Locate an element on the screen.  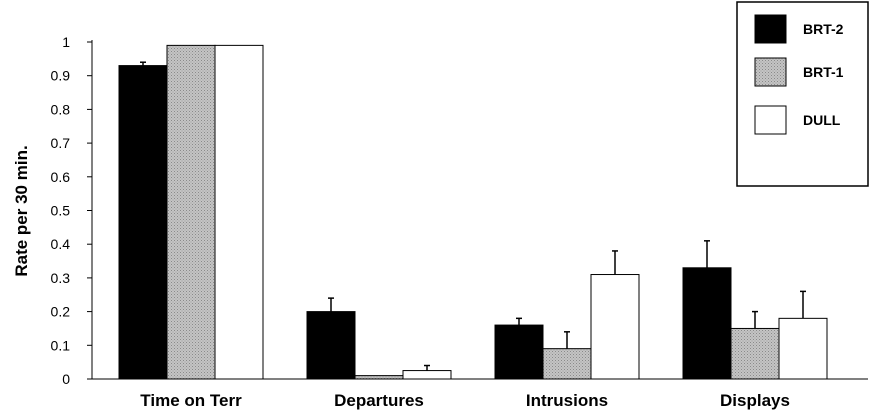
x-tick-label: Intrusions is located at coordinates (567, 400).